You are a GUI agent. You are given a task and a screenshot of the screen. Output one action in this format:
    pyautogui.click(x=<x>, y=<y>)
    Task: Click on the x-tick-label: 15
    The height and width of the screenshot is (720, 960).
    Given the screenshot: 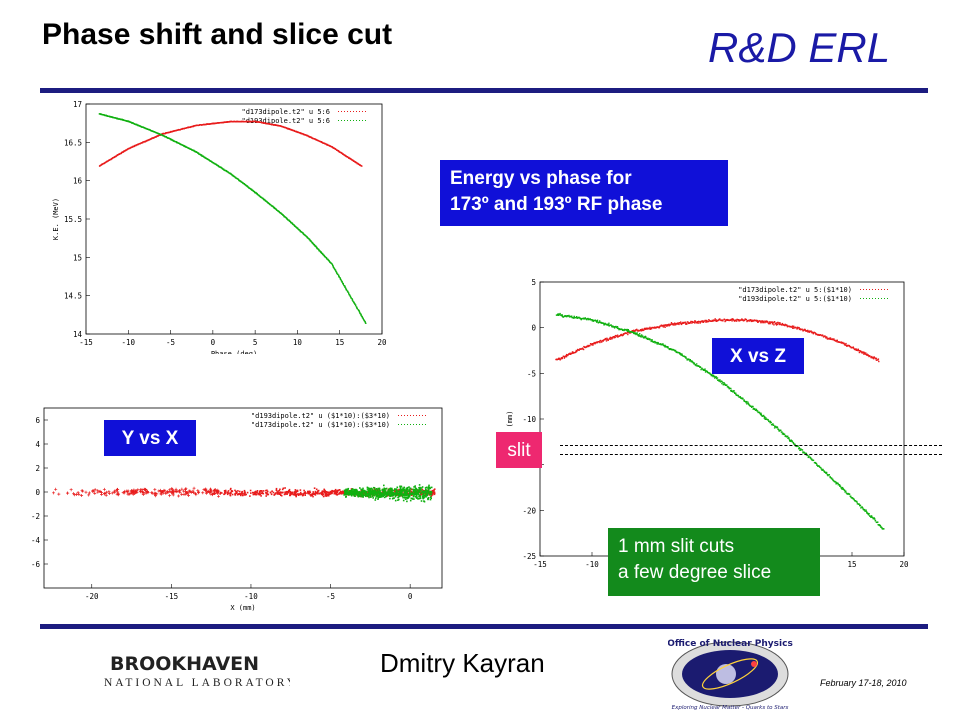 What is the action you would take?
    pyautogui.click(x=339, y=342)
    